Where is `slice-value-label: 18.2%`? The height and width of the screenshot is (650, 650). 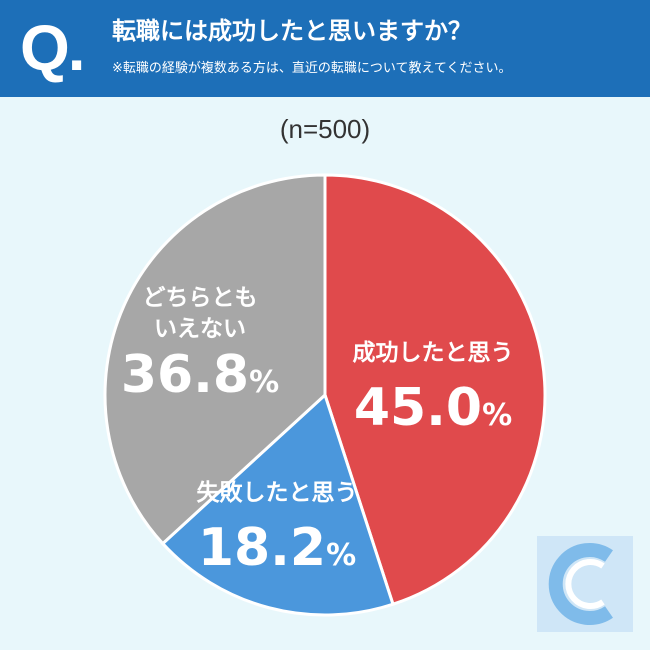
slice-value-label: 18.2% is located at coordinates (277, 548).